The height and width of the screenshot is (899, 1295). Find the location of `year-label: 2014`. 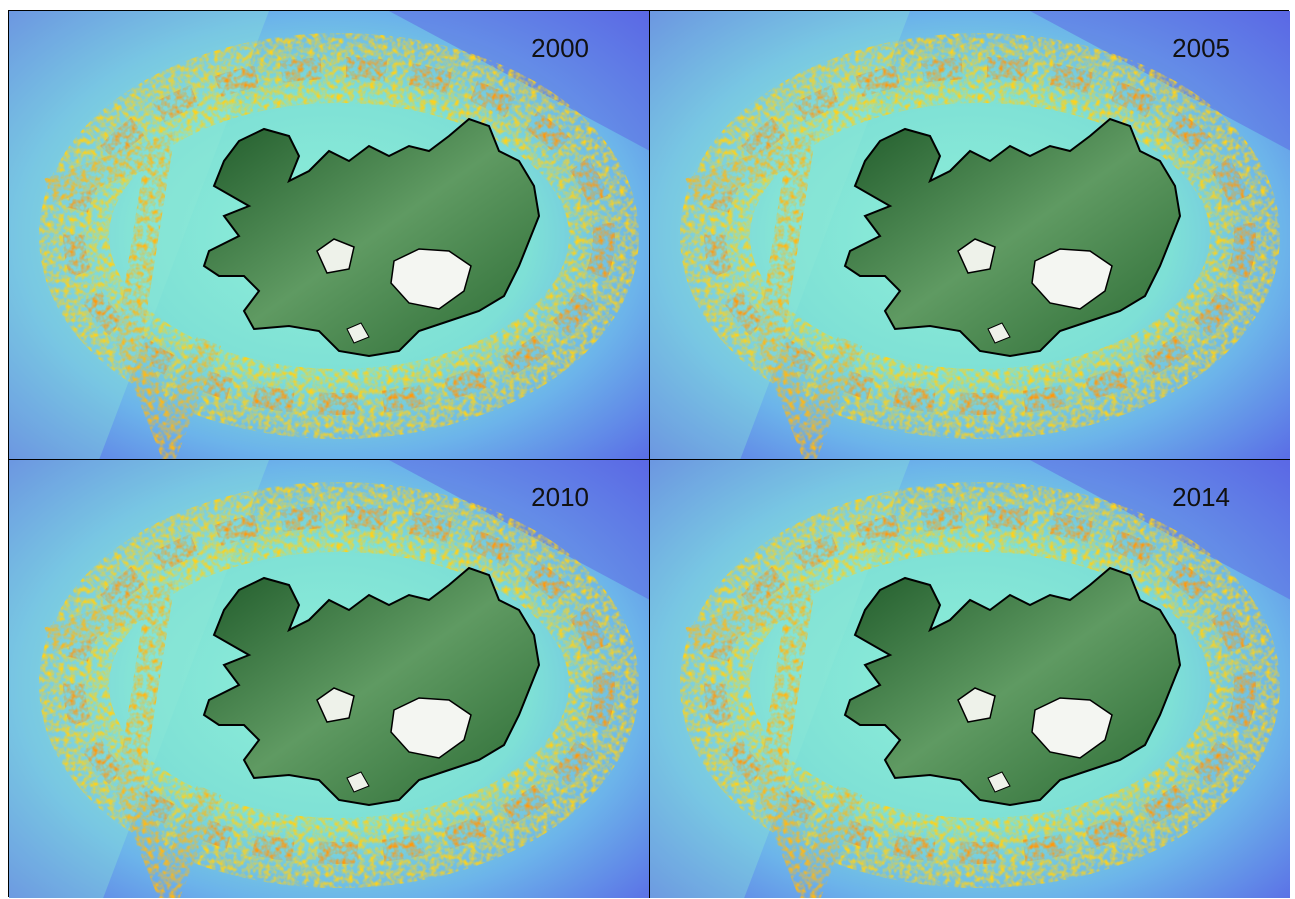

year-label: 2014 is located at coordinates (1201, 497).